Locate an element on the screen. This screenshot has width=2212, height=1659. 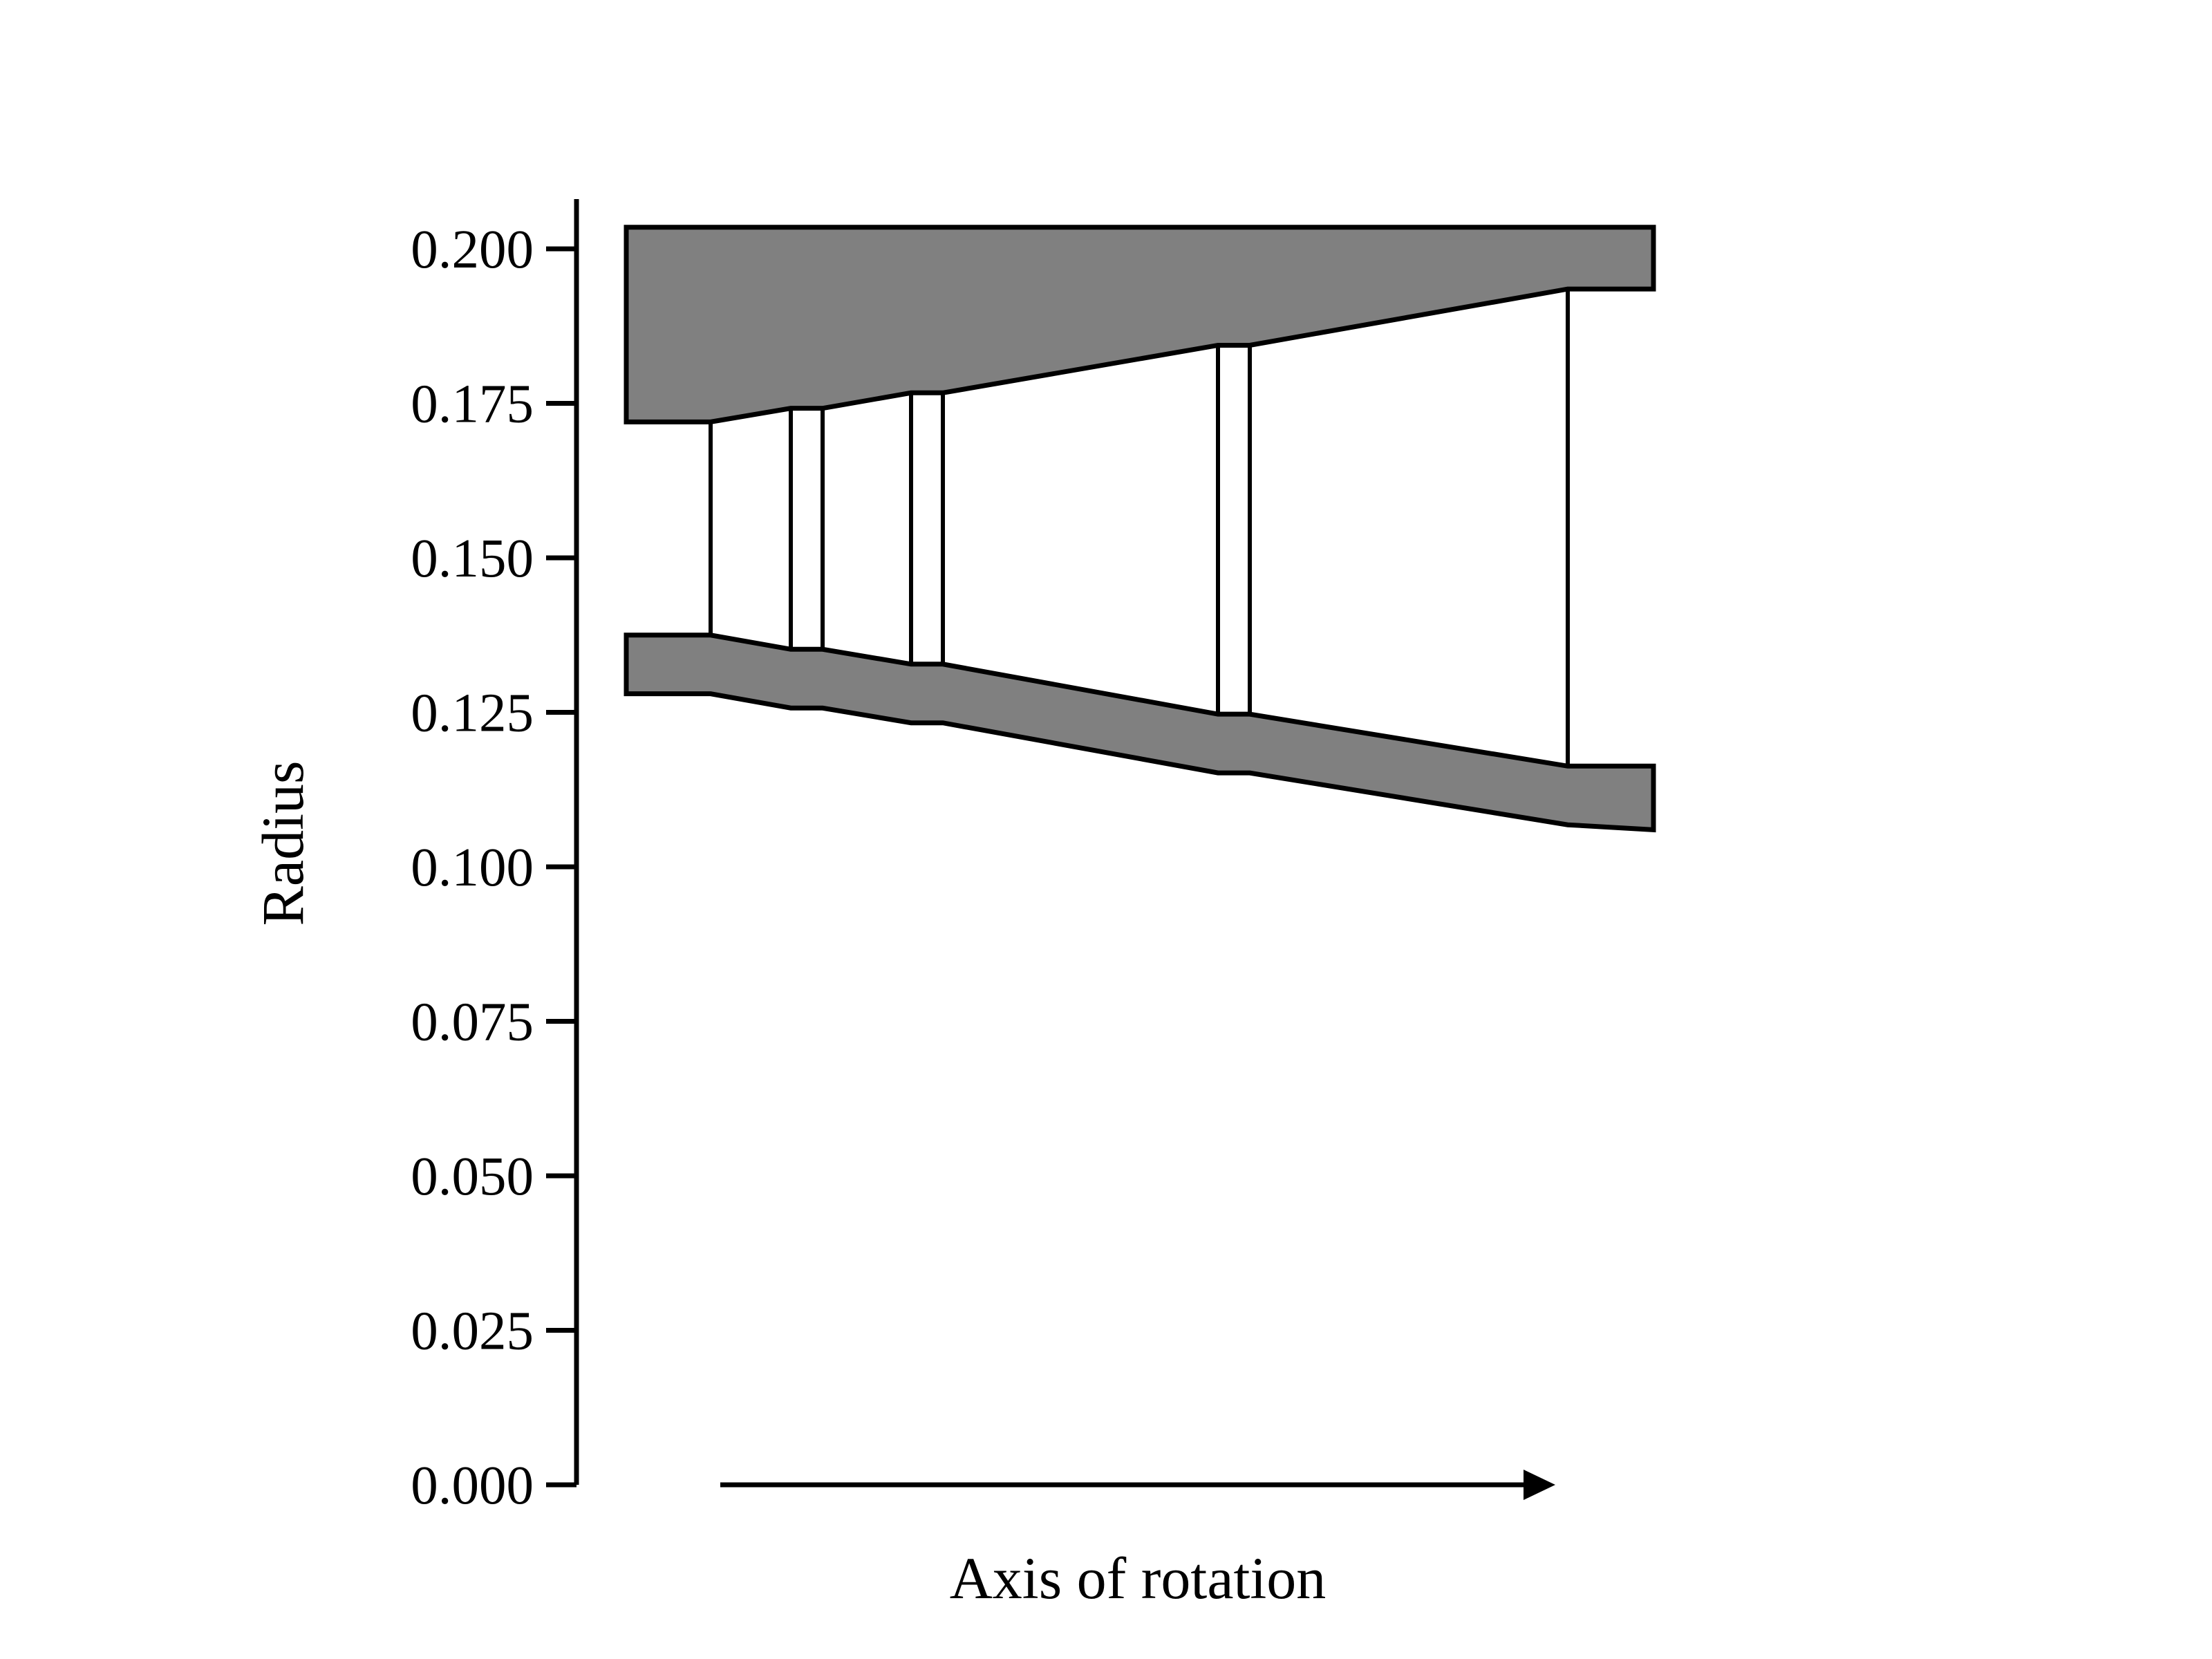
inner-hub is located at coordinates (1140, 732).